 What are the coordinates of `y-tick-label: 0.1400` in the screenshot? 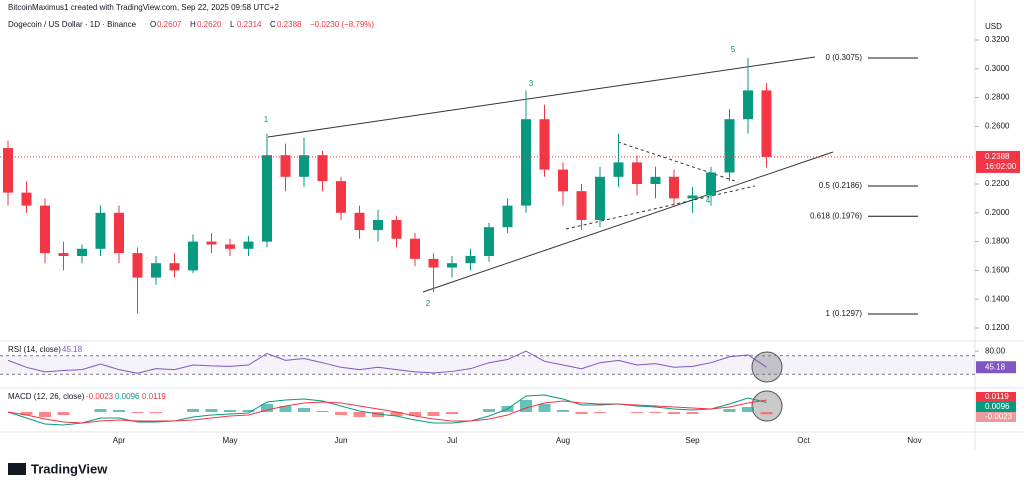 It's located at (997, 298).